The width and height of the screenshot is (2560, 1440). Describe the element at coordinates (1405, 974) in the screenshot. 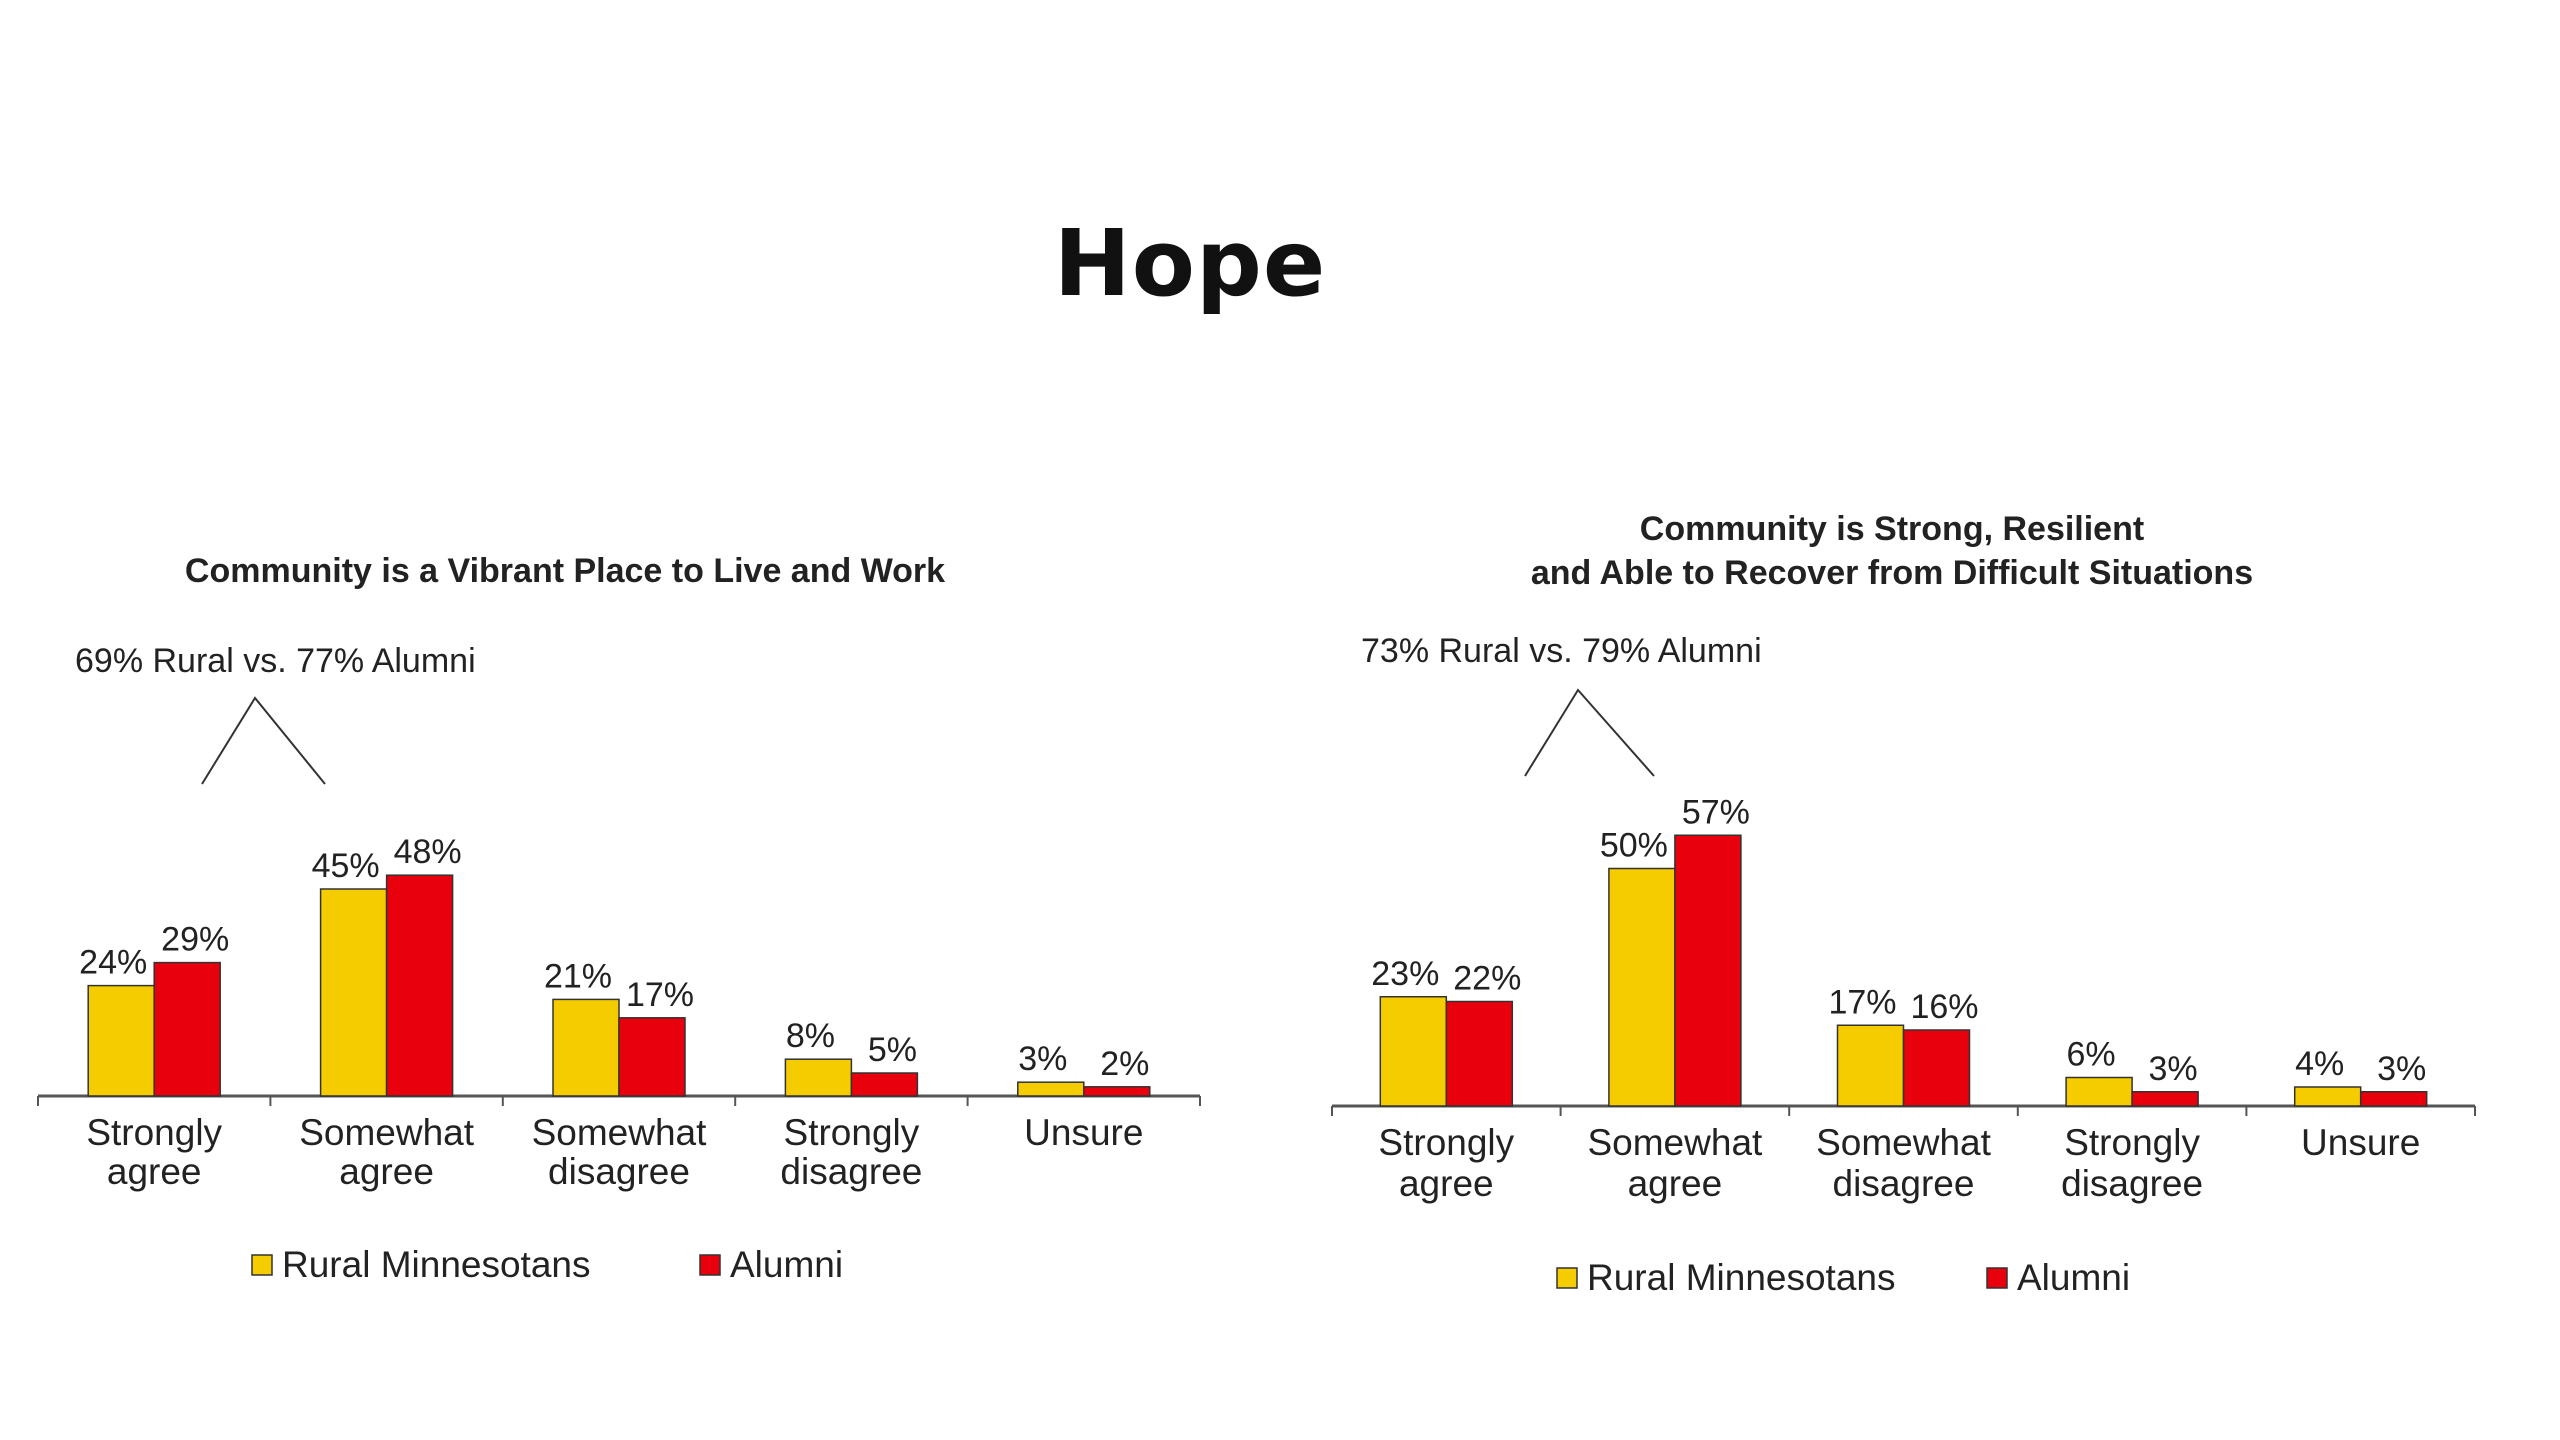

I see `data-label-rural: 23%` at that location.